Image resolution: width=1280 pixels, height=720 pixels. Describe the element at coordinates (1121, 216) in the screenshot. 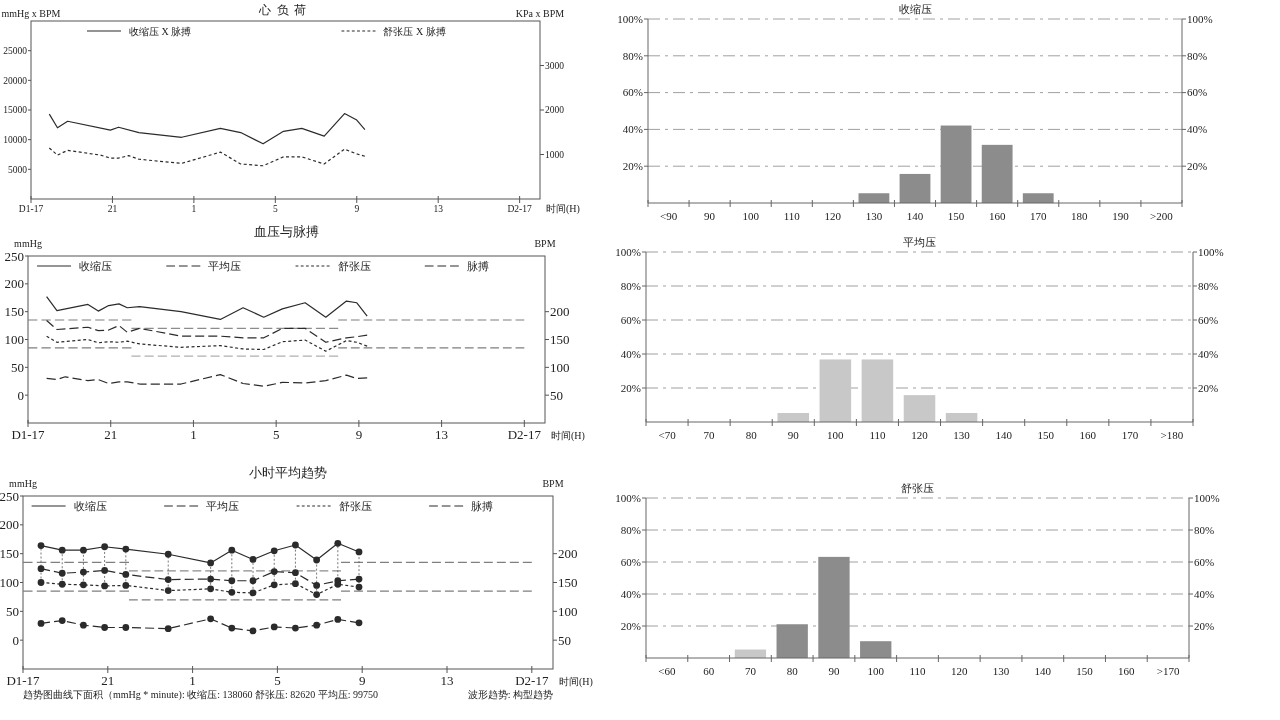

I see `x-tick-label: 190` at that location.